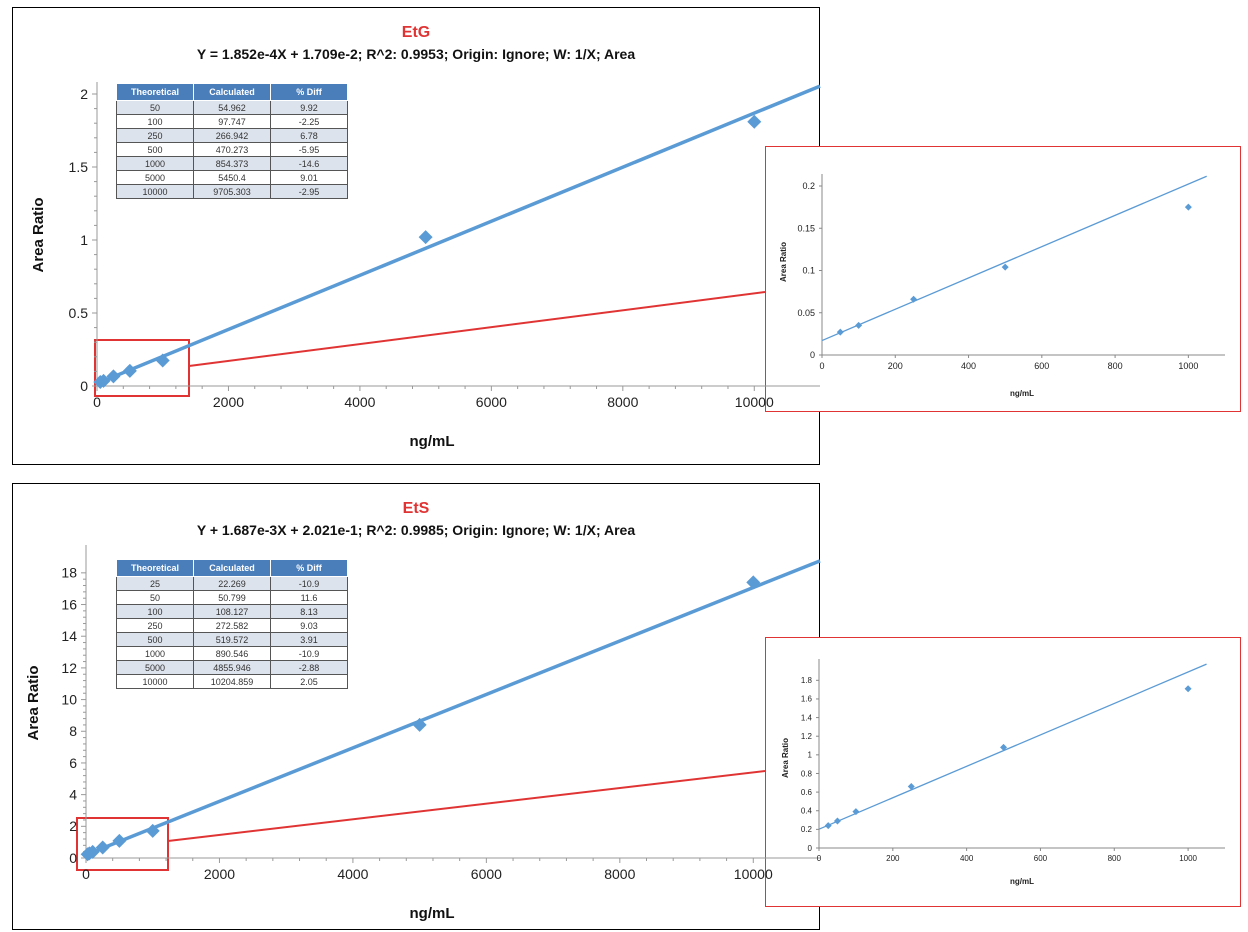 The image size is (1248, 932). I want to click on table-row: 500 470.273 -5.95, so click(232, 149).